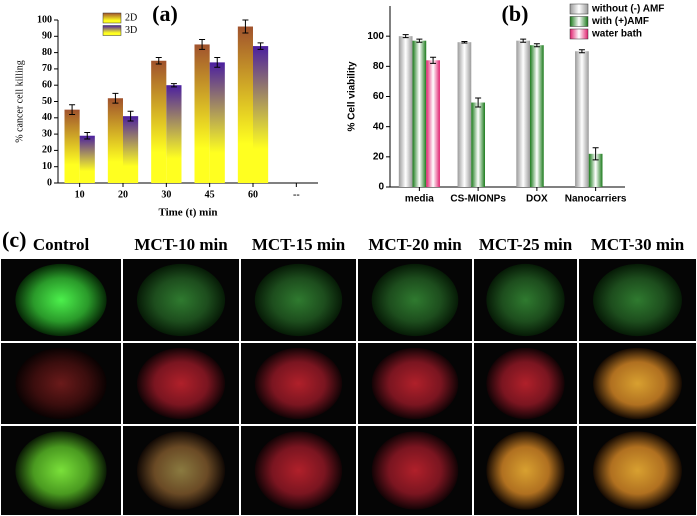  I want to click on x-axis-label: Time (t) min, so click(187, 213).